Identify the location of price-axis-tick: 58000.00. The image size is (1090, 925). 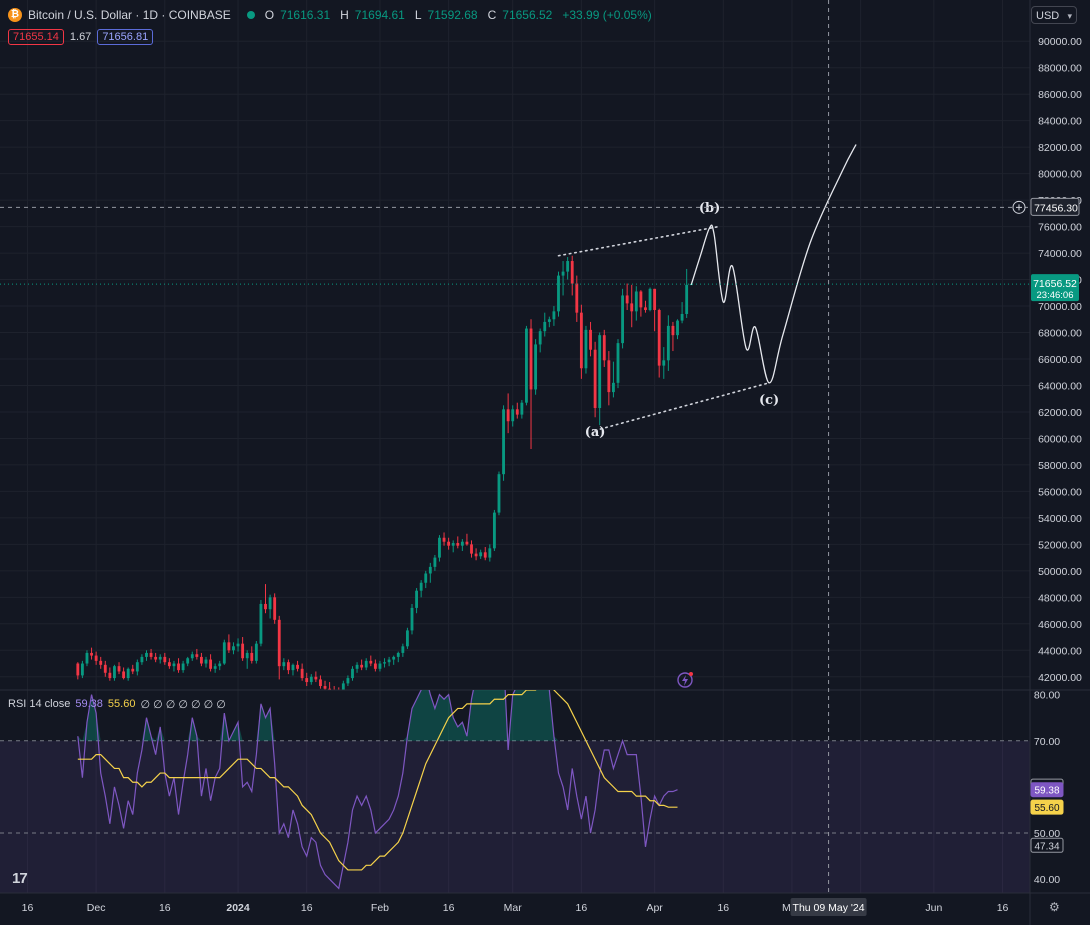
(1060, 466).